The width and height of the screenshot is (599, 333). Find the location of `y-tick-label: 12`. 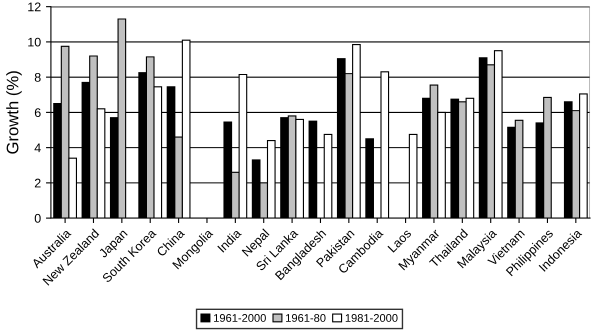

y-tick-label: 12 is located at coordinates (34, 7).